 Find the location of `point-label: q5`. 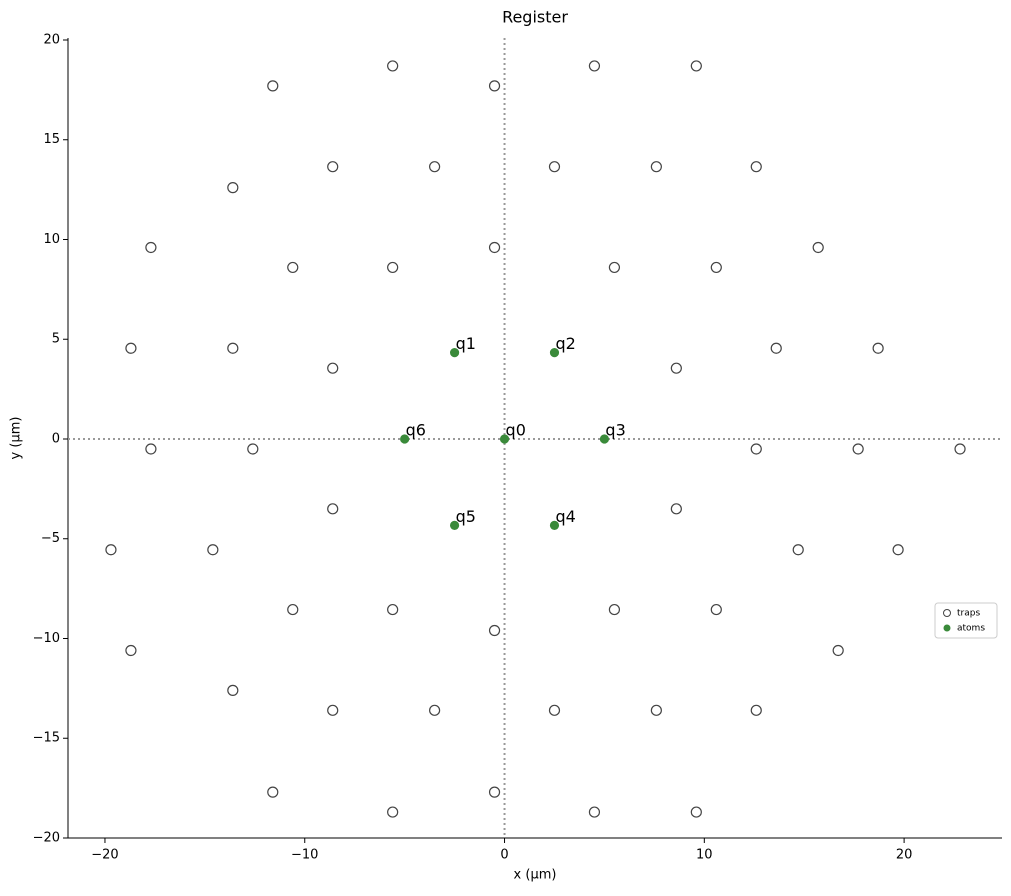

point-label: q5 is located at coordinates (466, 516).